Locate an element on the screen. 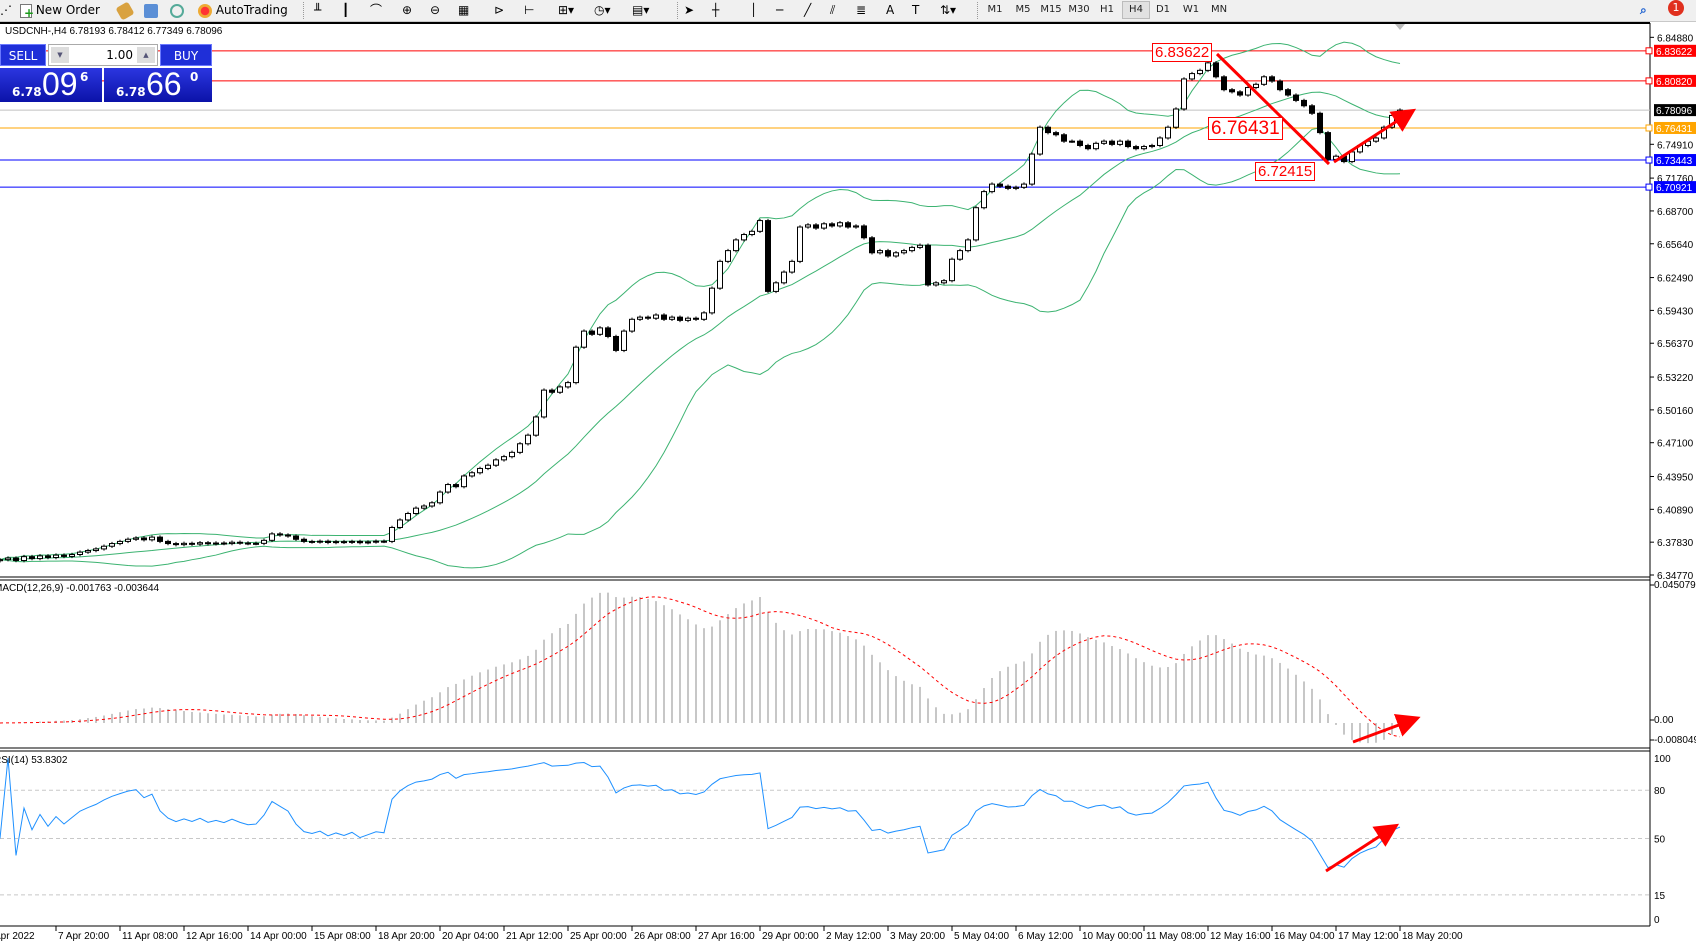  lot-size-input: 1.00 is located at coordinates (119, 55).